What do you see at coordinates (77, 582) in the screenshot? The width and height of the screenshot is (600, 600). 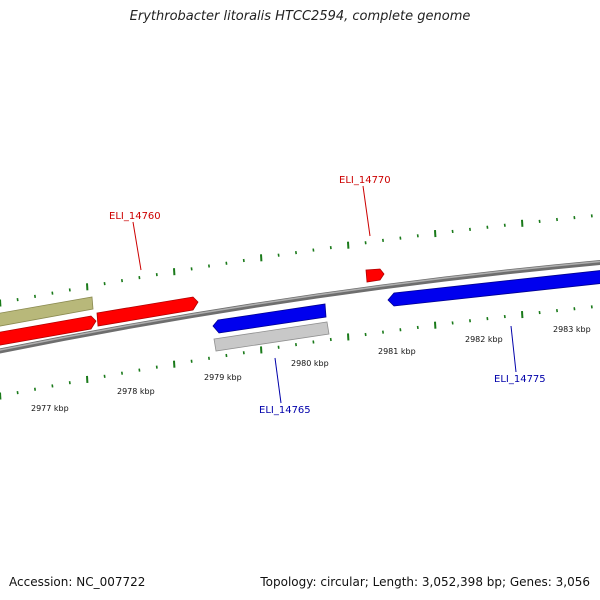 I see `accession-text: Accession: NC_007722` at bounding box center [77, 582].